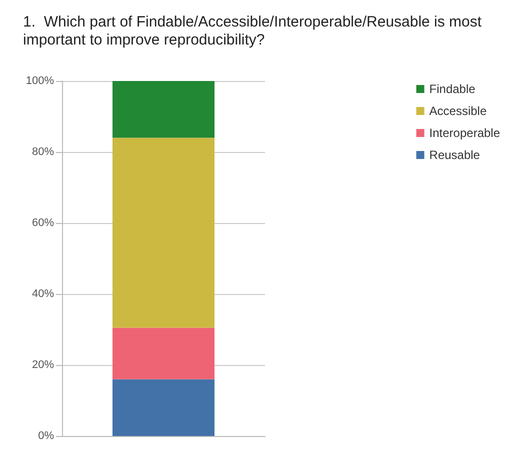  I want to click on legend-label: Accessible, so click(458, 111).